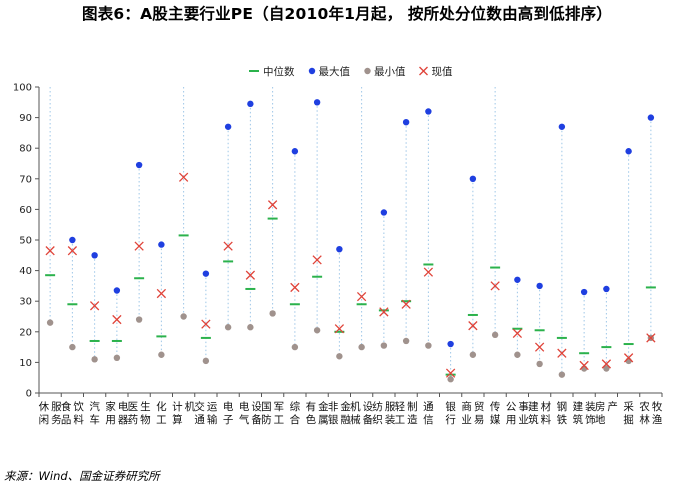 Image resolution: width=694 pixels, height=490 pixels. I want to click on x-category-char: 交, so click(199, 406).